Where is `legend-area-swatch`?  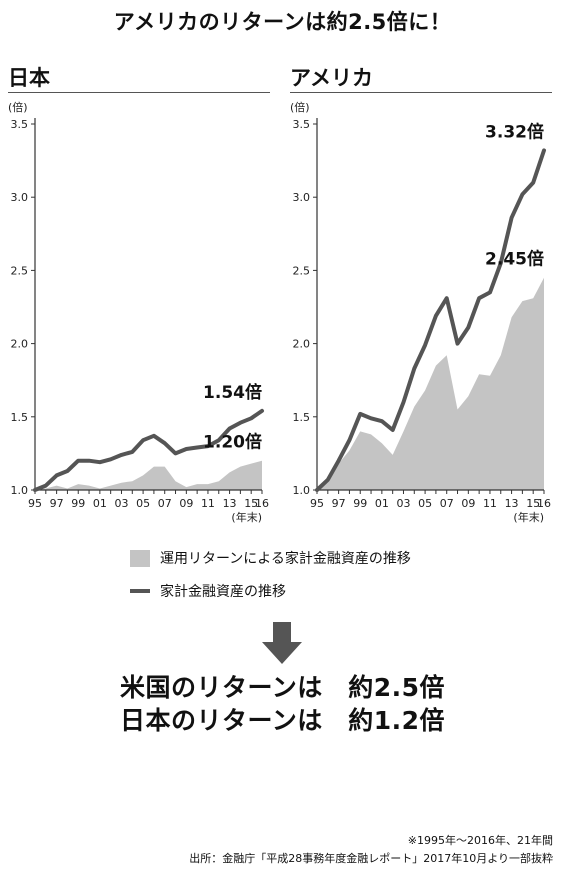 legend-area-swatch is located at coordinates (140, 558).